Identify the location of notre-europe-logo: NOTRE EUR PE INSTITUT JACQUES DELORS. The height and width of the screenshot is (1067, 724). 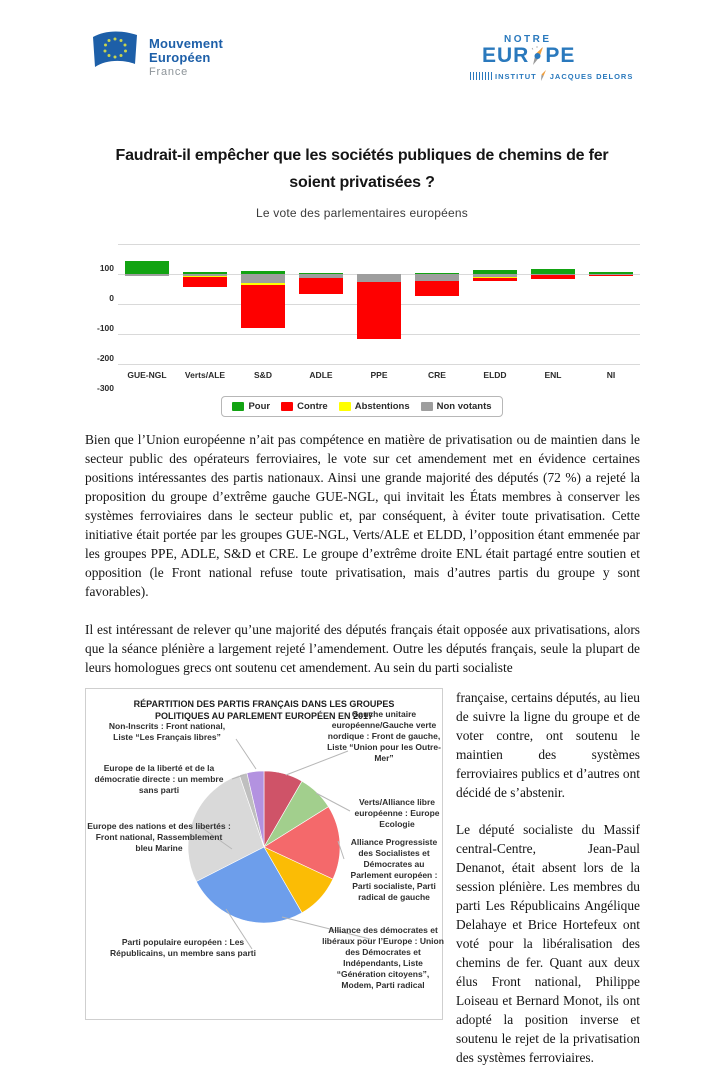
(555, 55).